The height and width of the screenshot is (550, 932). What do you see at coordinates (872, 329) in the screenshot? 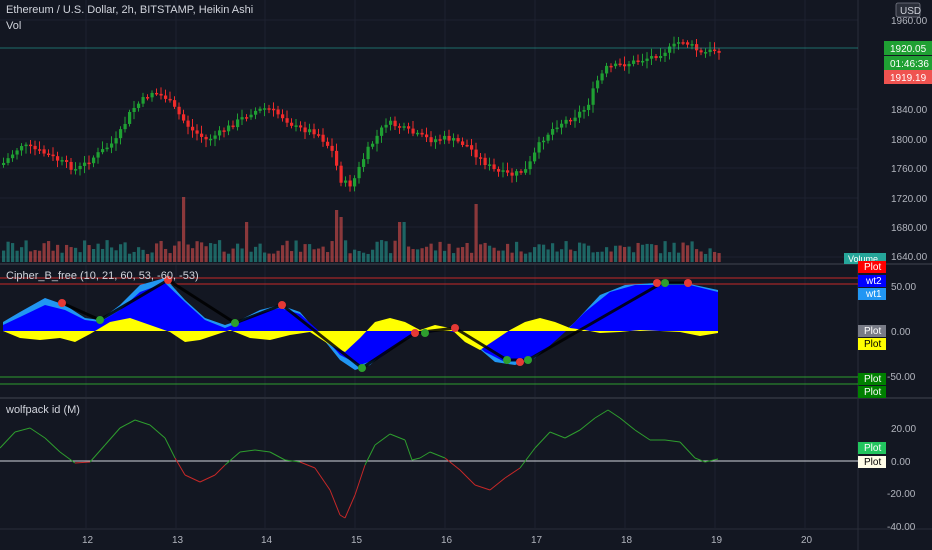
I see `cipher-plot-labels: Plot wt2 wt1 Plot Plot Plot Plot` at bounding box center [872, 329].